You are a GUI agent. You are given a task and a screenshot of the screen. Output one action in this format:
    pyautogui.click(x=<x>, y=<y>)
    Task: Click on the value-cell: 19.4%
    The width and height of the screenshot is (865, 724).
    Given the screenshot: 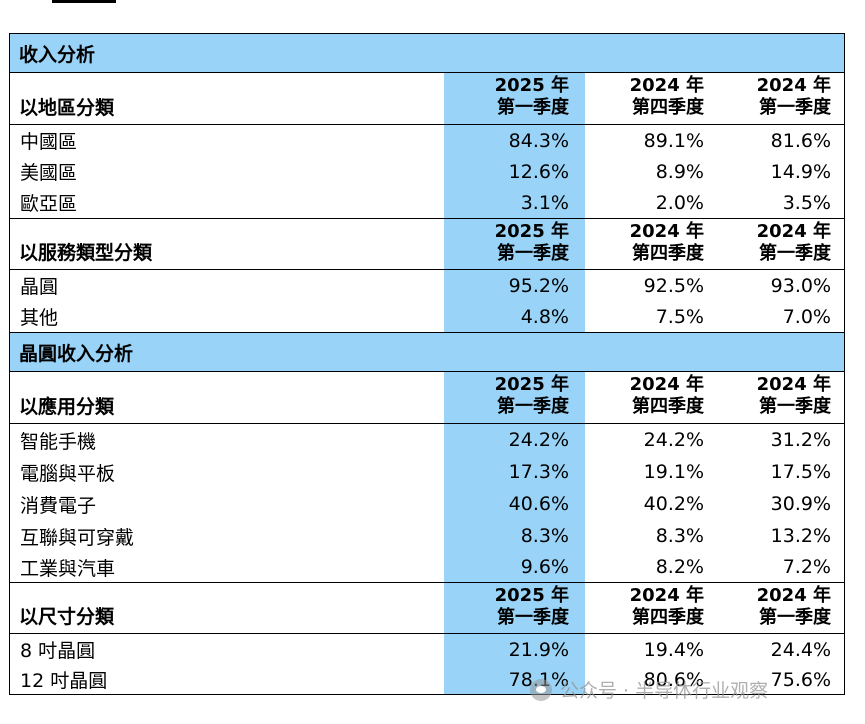 What is the action you would take?
    pyautogui.click(x=673, y=649)
    